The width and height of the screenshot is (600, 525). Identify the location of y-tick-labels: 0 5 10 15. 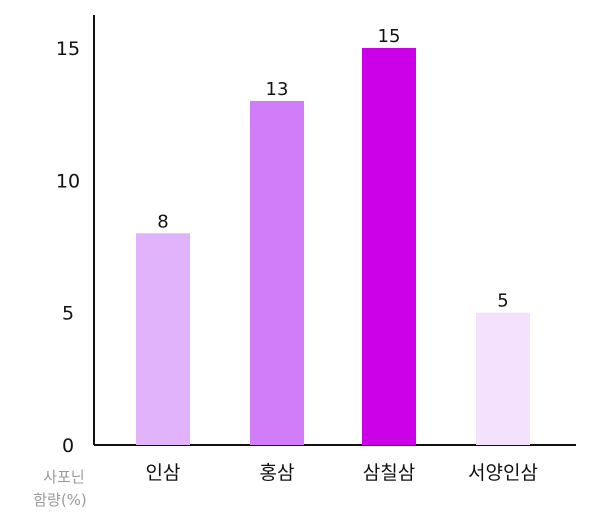
(68, 247).